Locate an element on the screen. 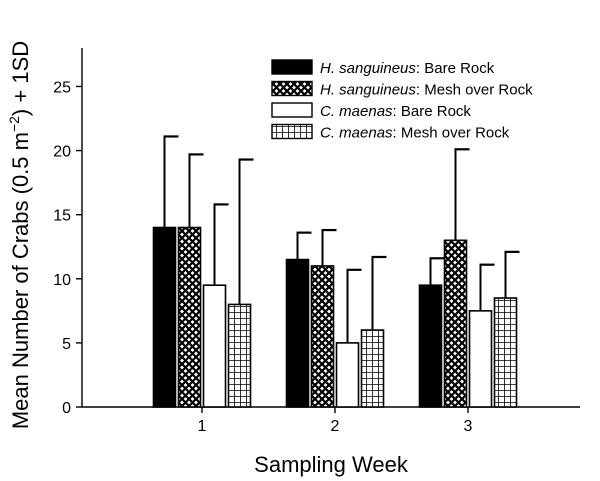 The image size is (600, 481). y-tick-label: 20 is located at coordinates (62, 152).